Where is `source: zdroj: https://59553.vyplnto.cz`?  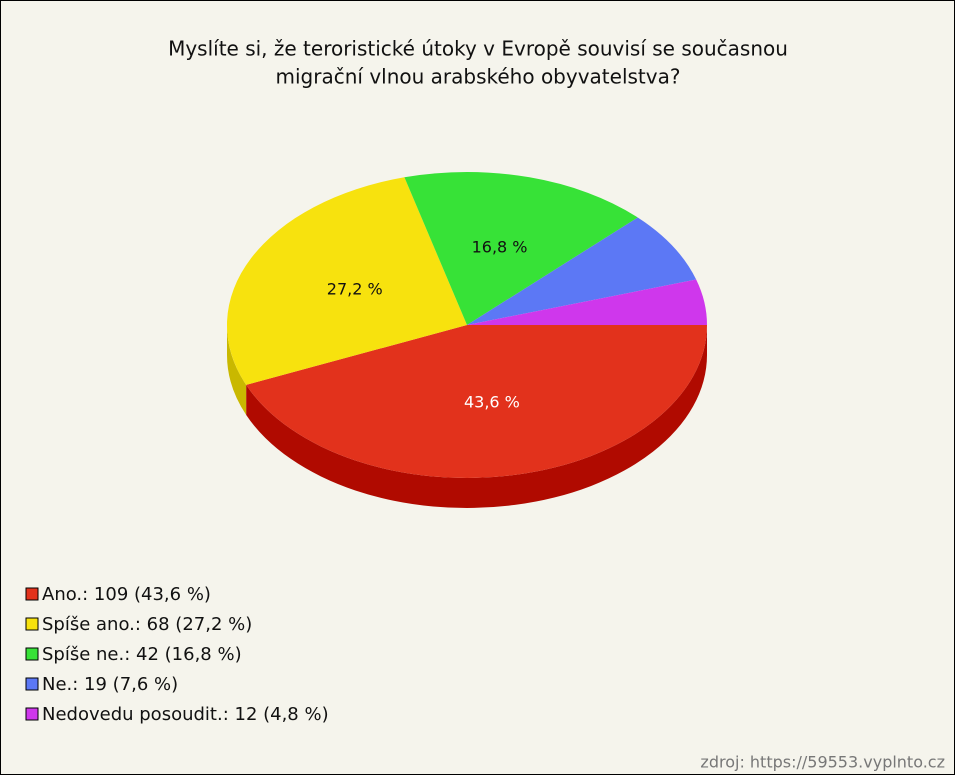
source: zdroj: https://59553.vyplnto.cz is located at coordinates (822, 762).